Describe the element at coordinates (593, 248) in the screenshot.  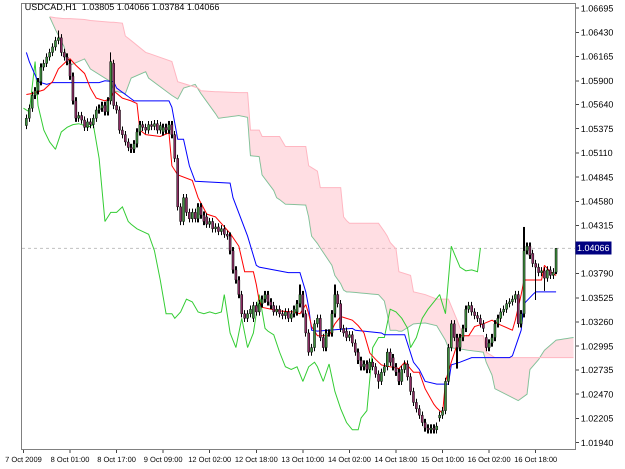
I see `ref-line-label: 1.04066` at that location.